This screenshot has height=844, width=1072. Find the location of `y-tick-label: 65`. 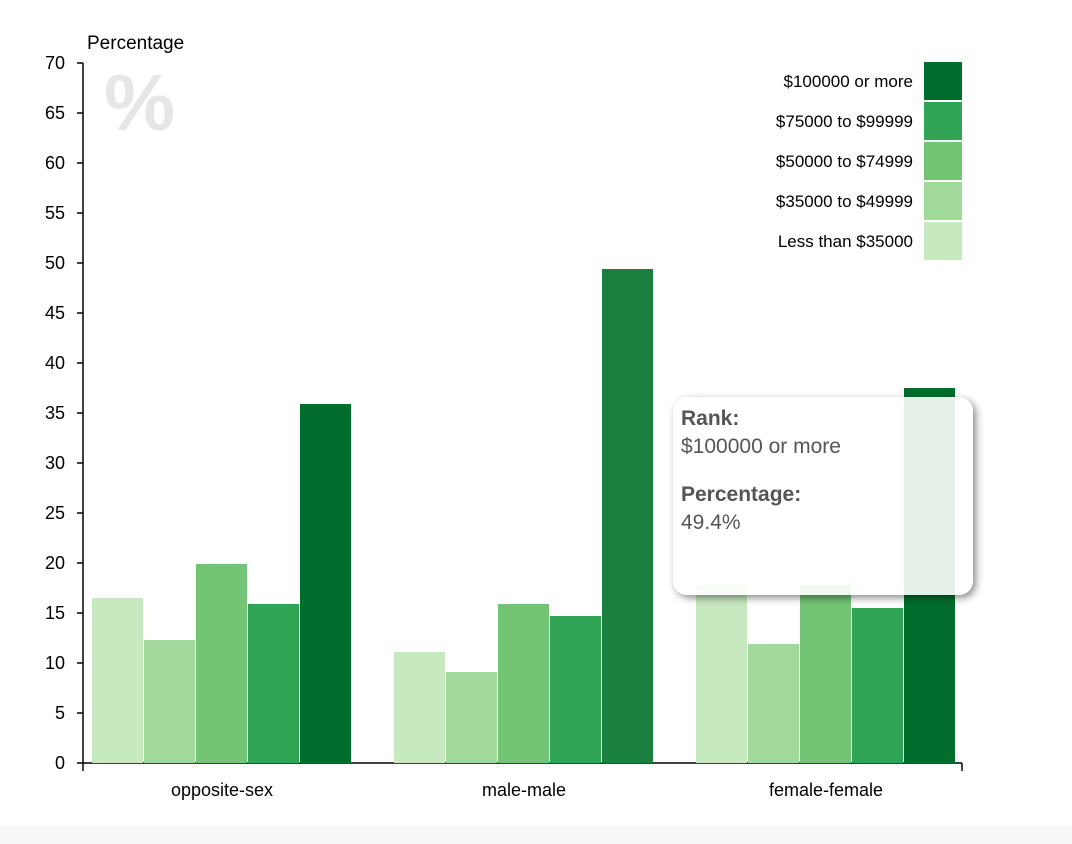

y-tick-label: 65 is located at coordinates (55, 113).